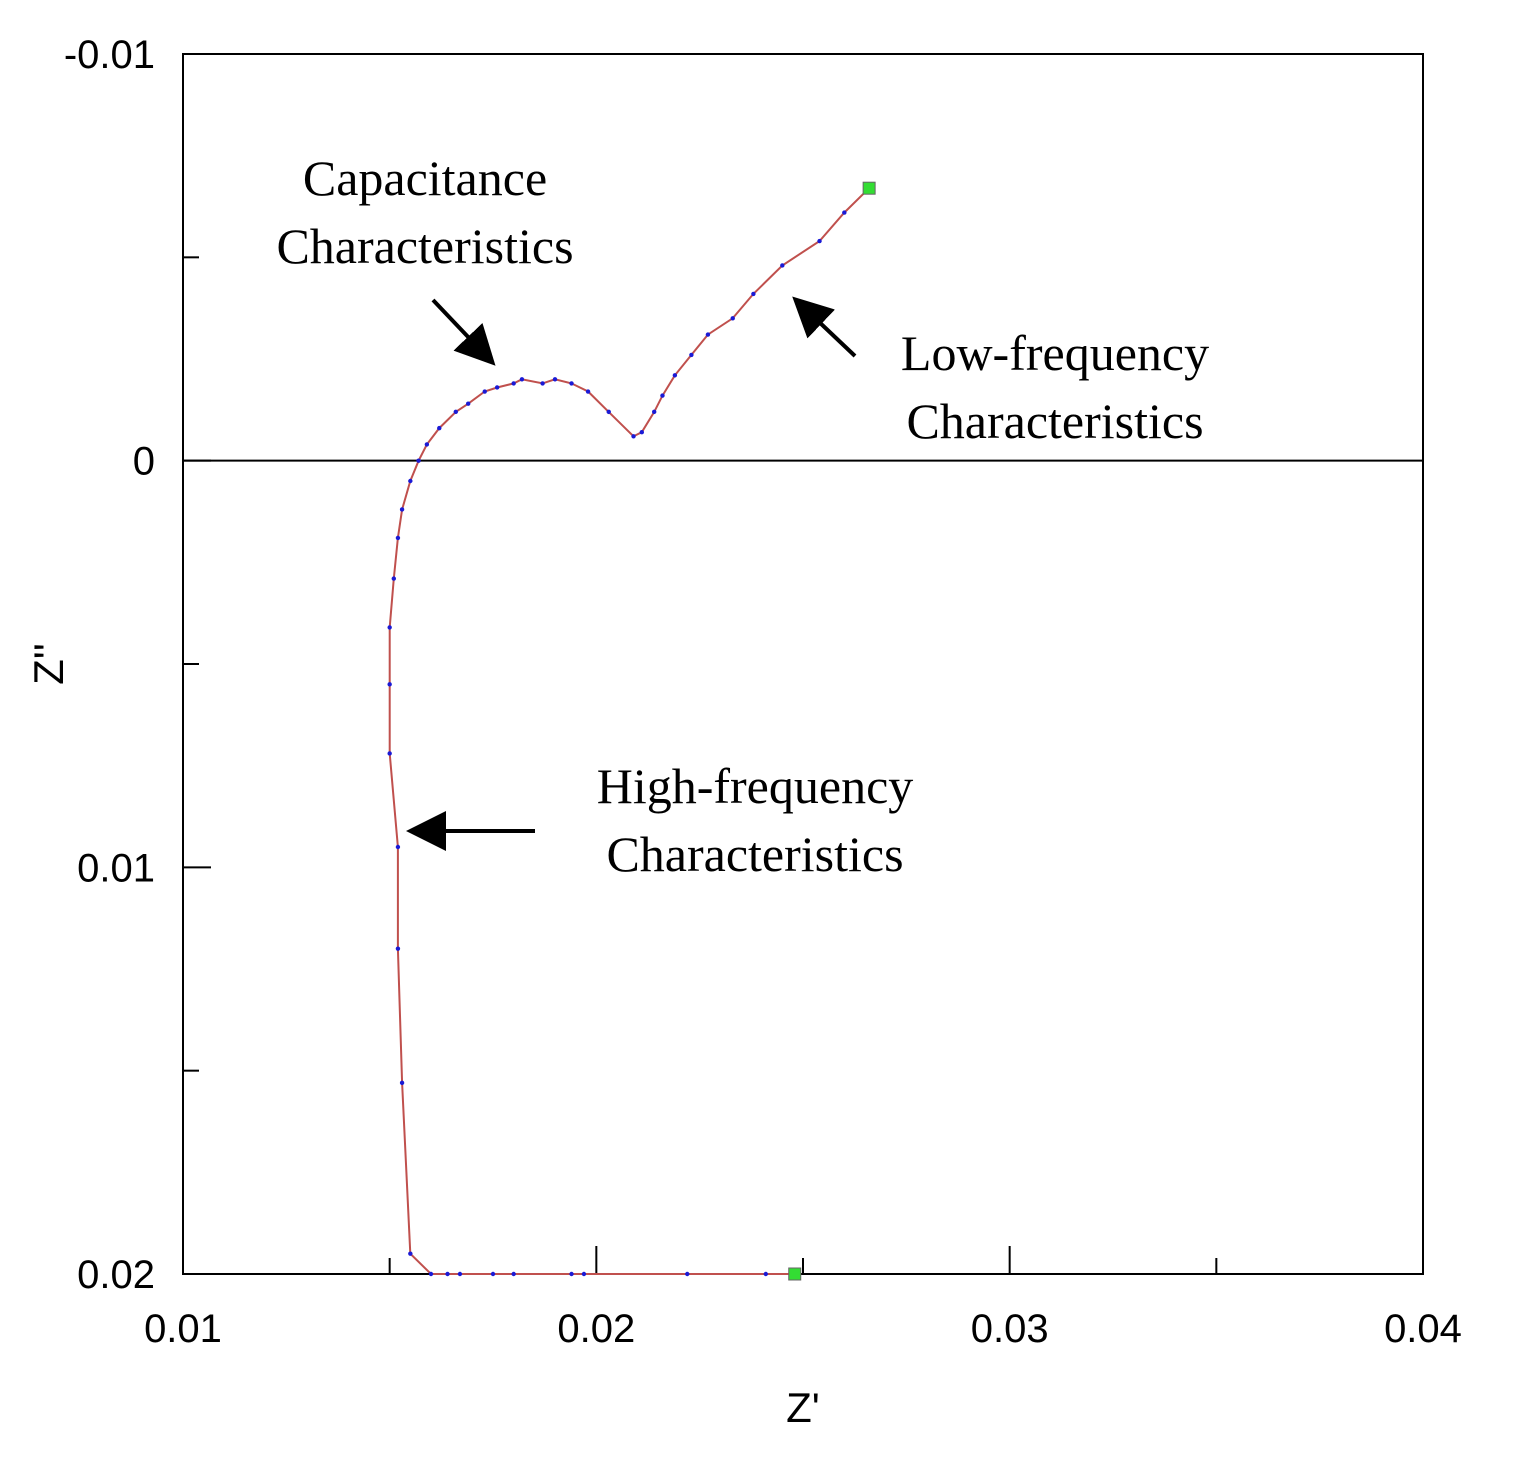  What do you see at coordinates (183, 1329) in the screenshot?
I see `x-tick-label: 0.01` at bounding box center [183, 1329].